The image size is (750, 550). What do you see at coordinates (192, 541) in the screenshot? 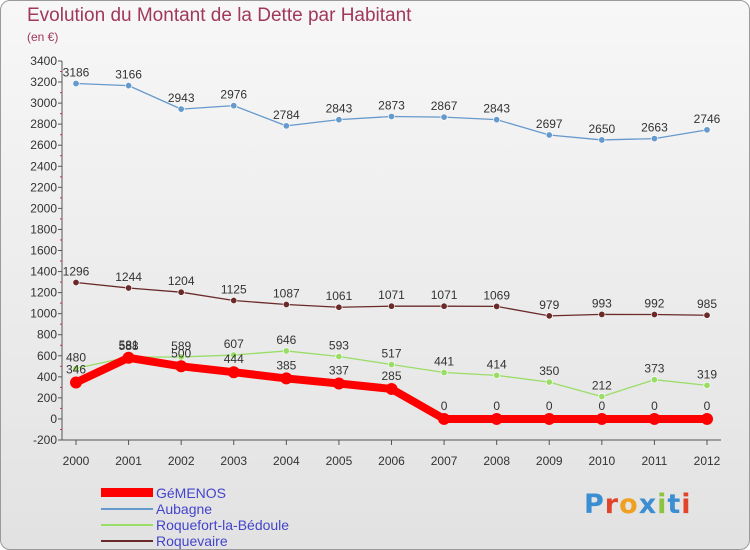
I see `legend-label: Roquevaire` at bounding box center [192, 541].